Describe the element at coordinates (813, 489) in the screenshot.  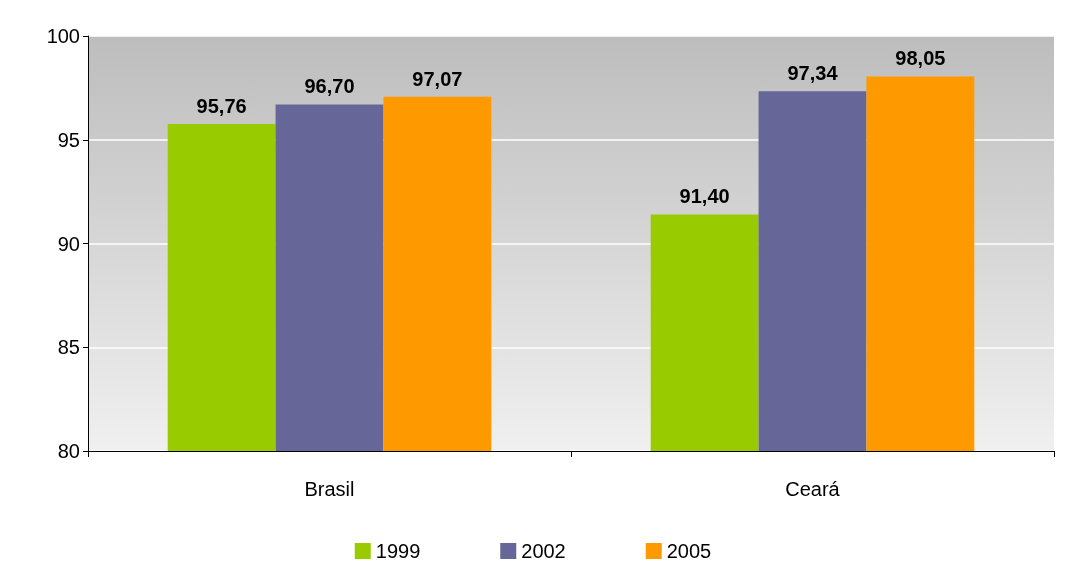
I see `x-tick-label: Ceará` at that location.